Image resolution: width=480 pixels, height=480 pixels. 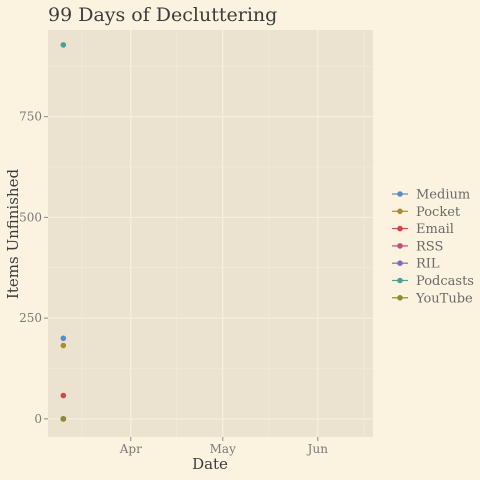 I want to click on data-point-email, so click(x=63, y=395).